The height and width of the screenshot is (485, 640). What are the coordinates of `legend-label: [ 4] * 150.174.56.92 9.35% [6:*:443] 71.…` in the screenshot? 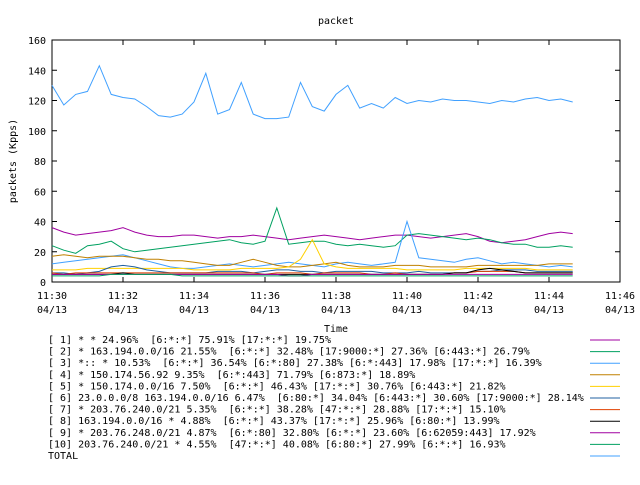 It's located at (231, 375).